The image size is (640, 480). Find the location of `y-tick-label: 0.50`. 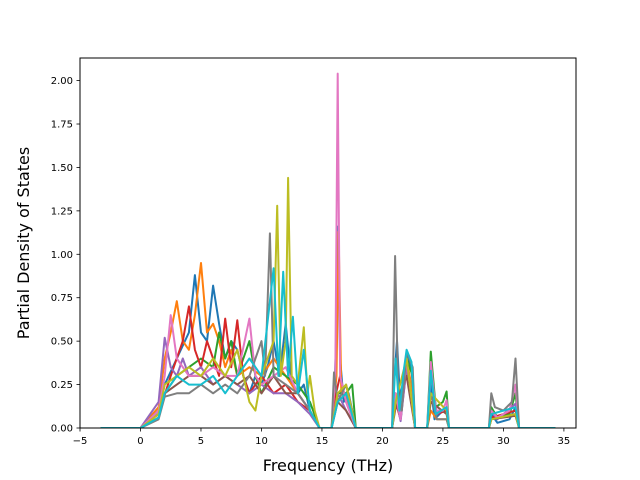

y-tick-label: 0.50 is located at coordinates (62, 342).